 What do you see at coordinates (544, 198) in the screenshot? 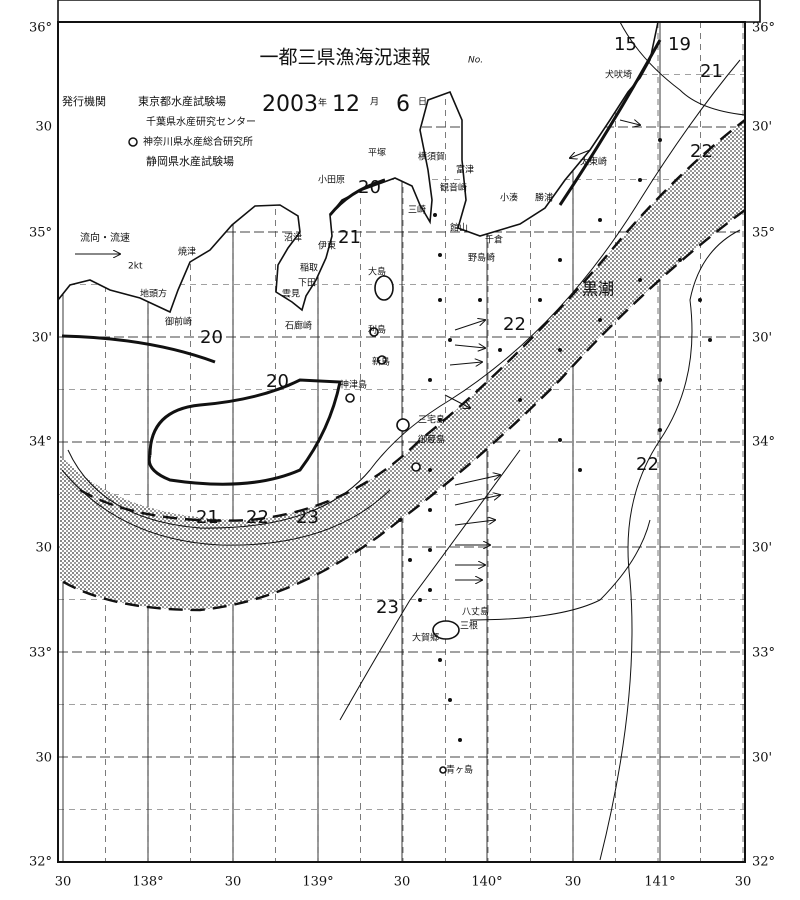
I see `place-name: 勝浦` at bounding box center [544, 198].